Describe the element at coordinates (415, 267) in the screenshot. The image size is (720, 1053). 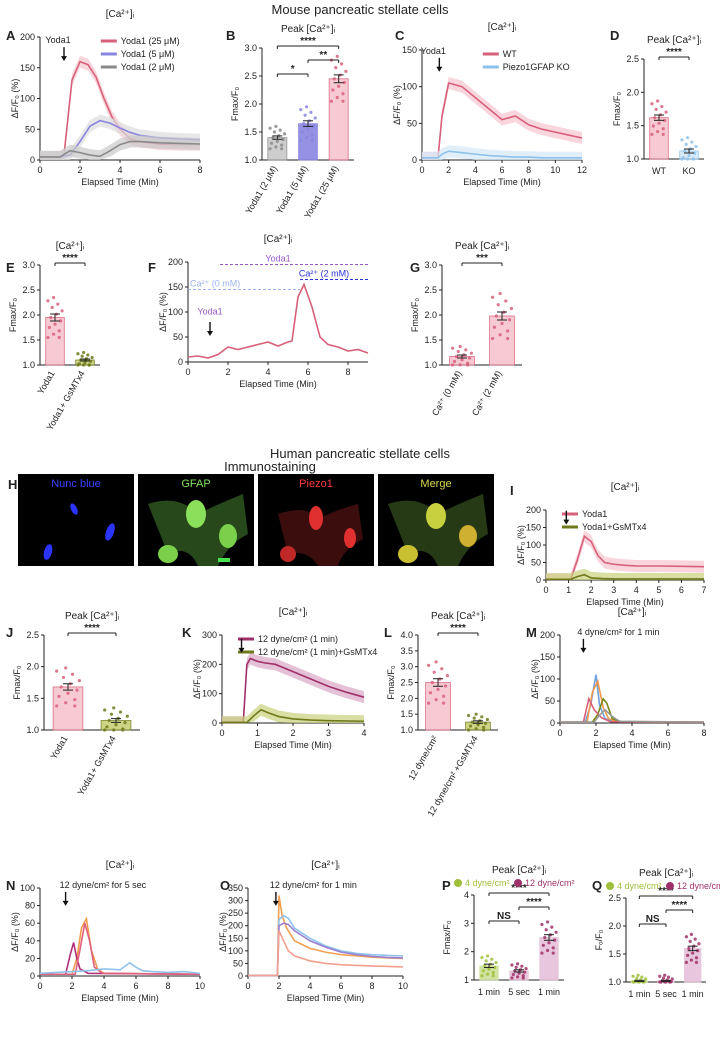
I see `panel-letter-g: G` at that location.